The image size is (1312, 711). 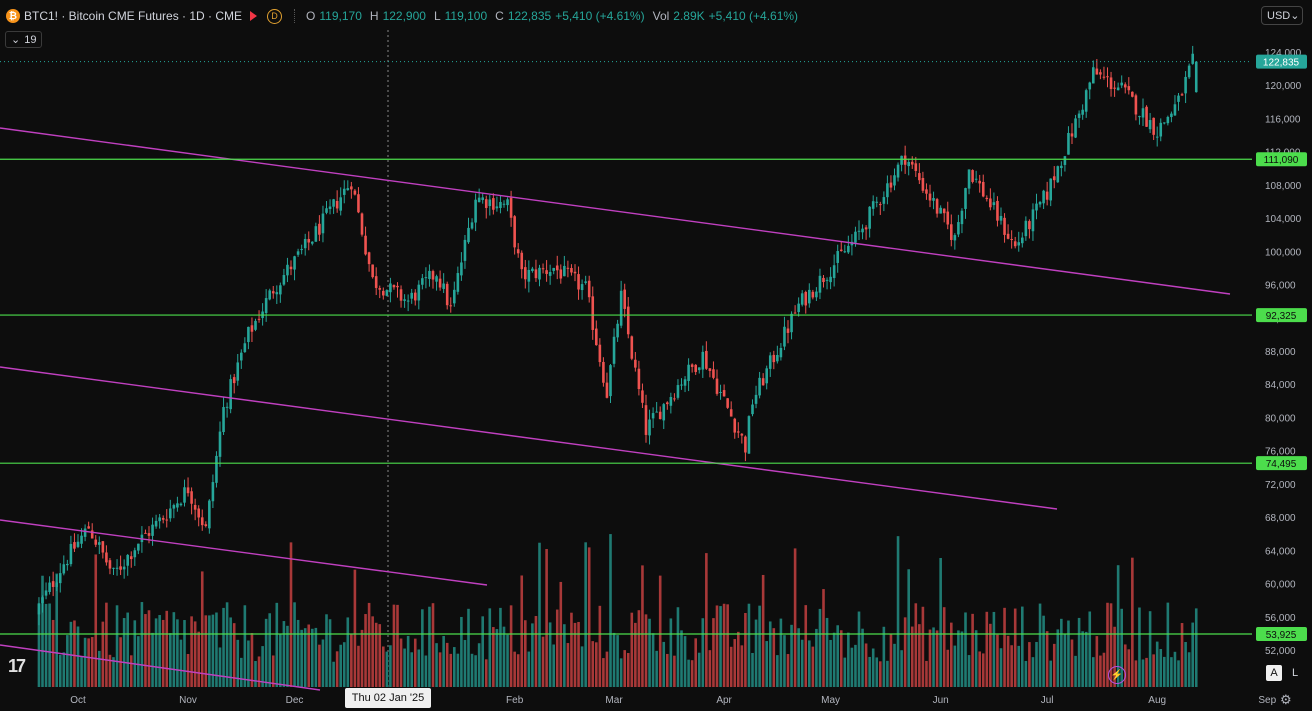 What do you see at coordinates (24, 39) in the screenshot?
I see `indicators-toggle: ⌄ 19` at bounding box center [24, 39].